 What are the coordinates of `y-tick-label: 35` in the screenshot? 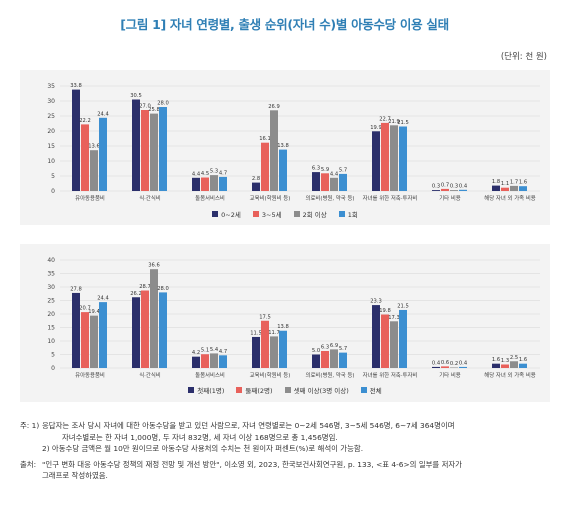 It's located at (51, 86).